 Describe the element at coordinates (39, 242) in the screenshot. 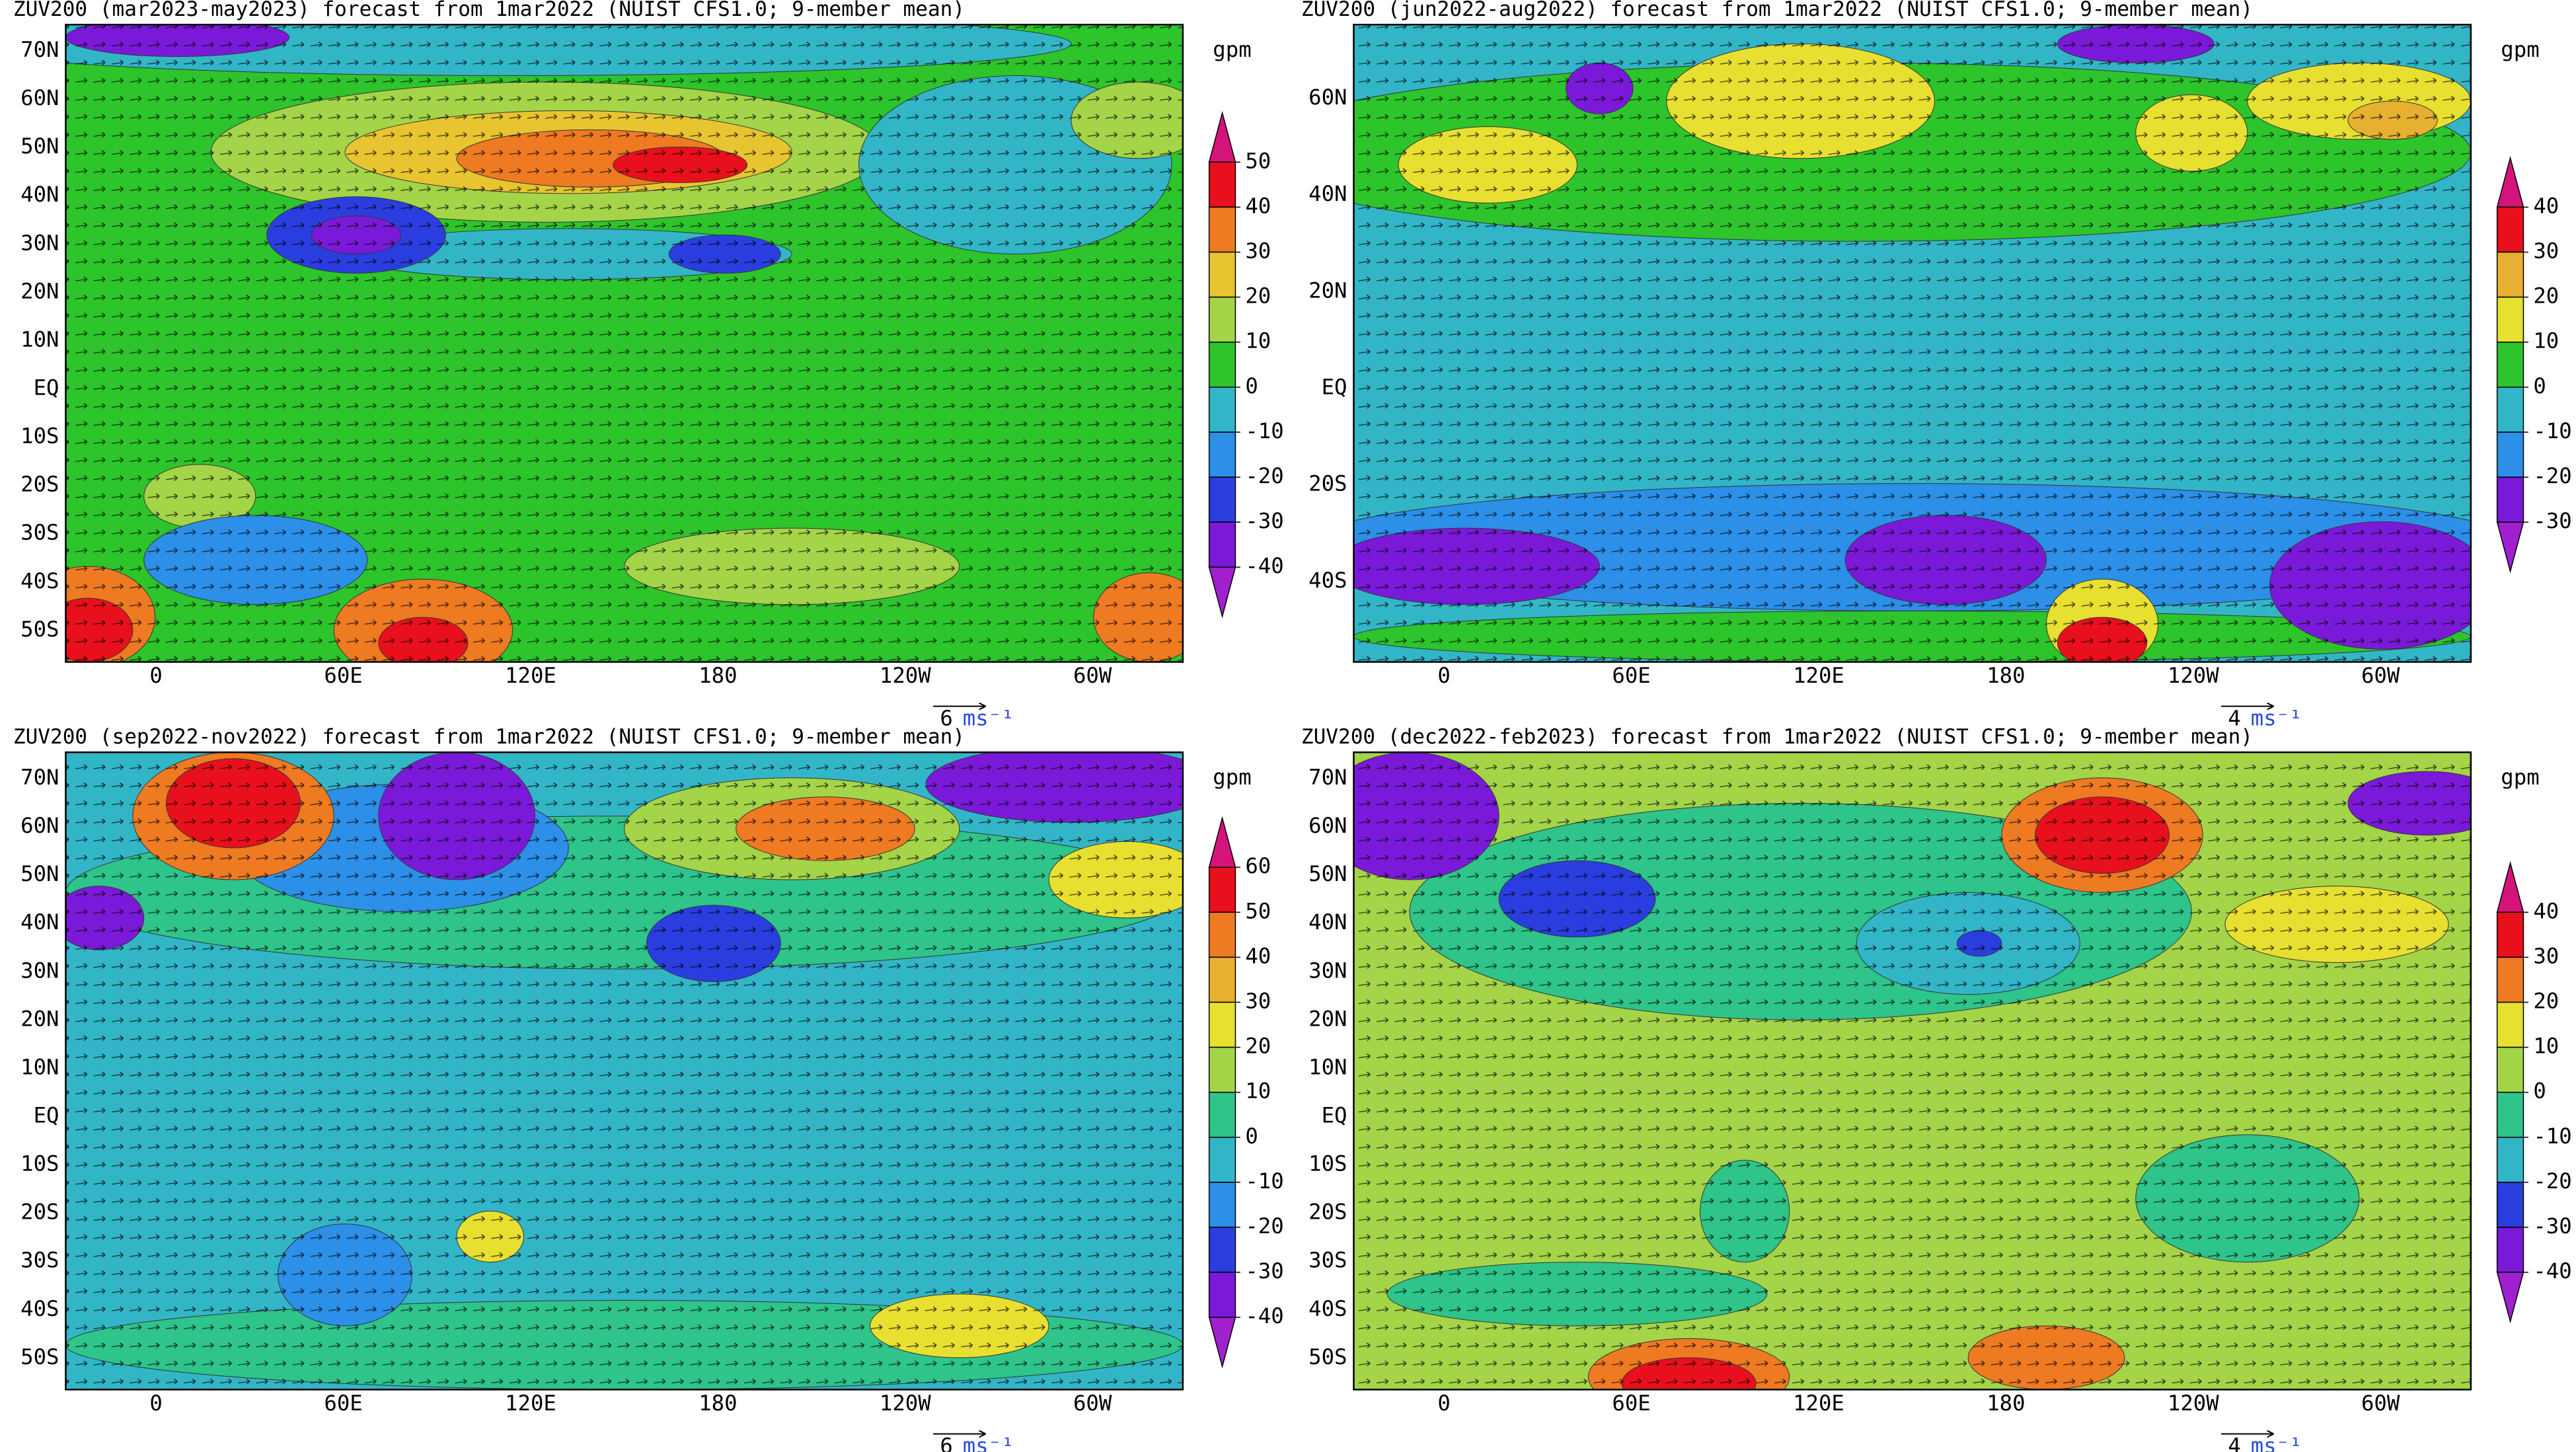

I see `lat-label: 30N` at that location.